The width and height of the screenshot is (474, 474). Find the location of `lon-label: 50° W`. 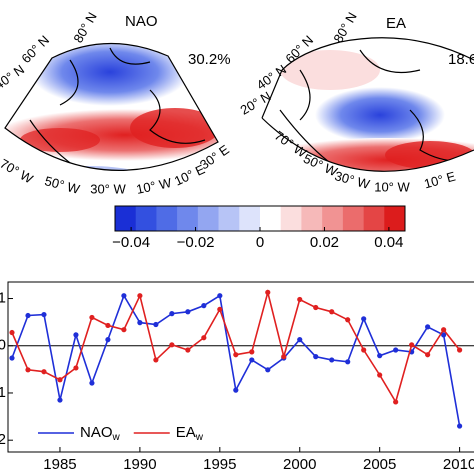

lon-label: 50° W is located at coordinates (62, 185).